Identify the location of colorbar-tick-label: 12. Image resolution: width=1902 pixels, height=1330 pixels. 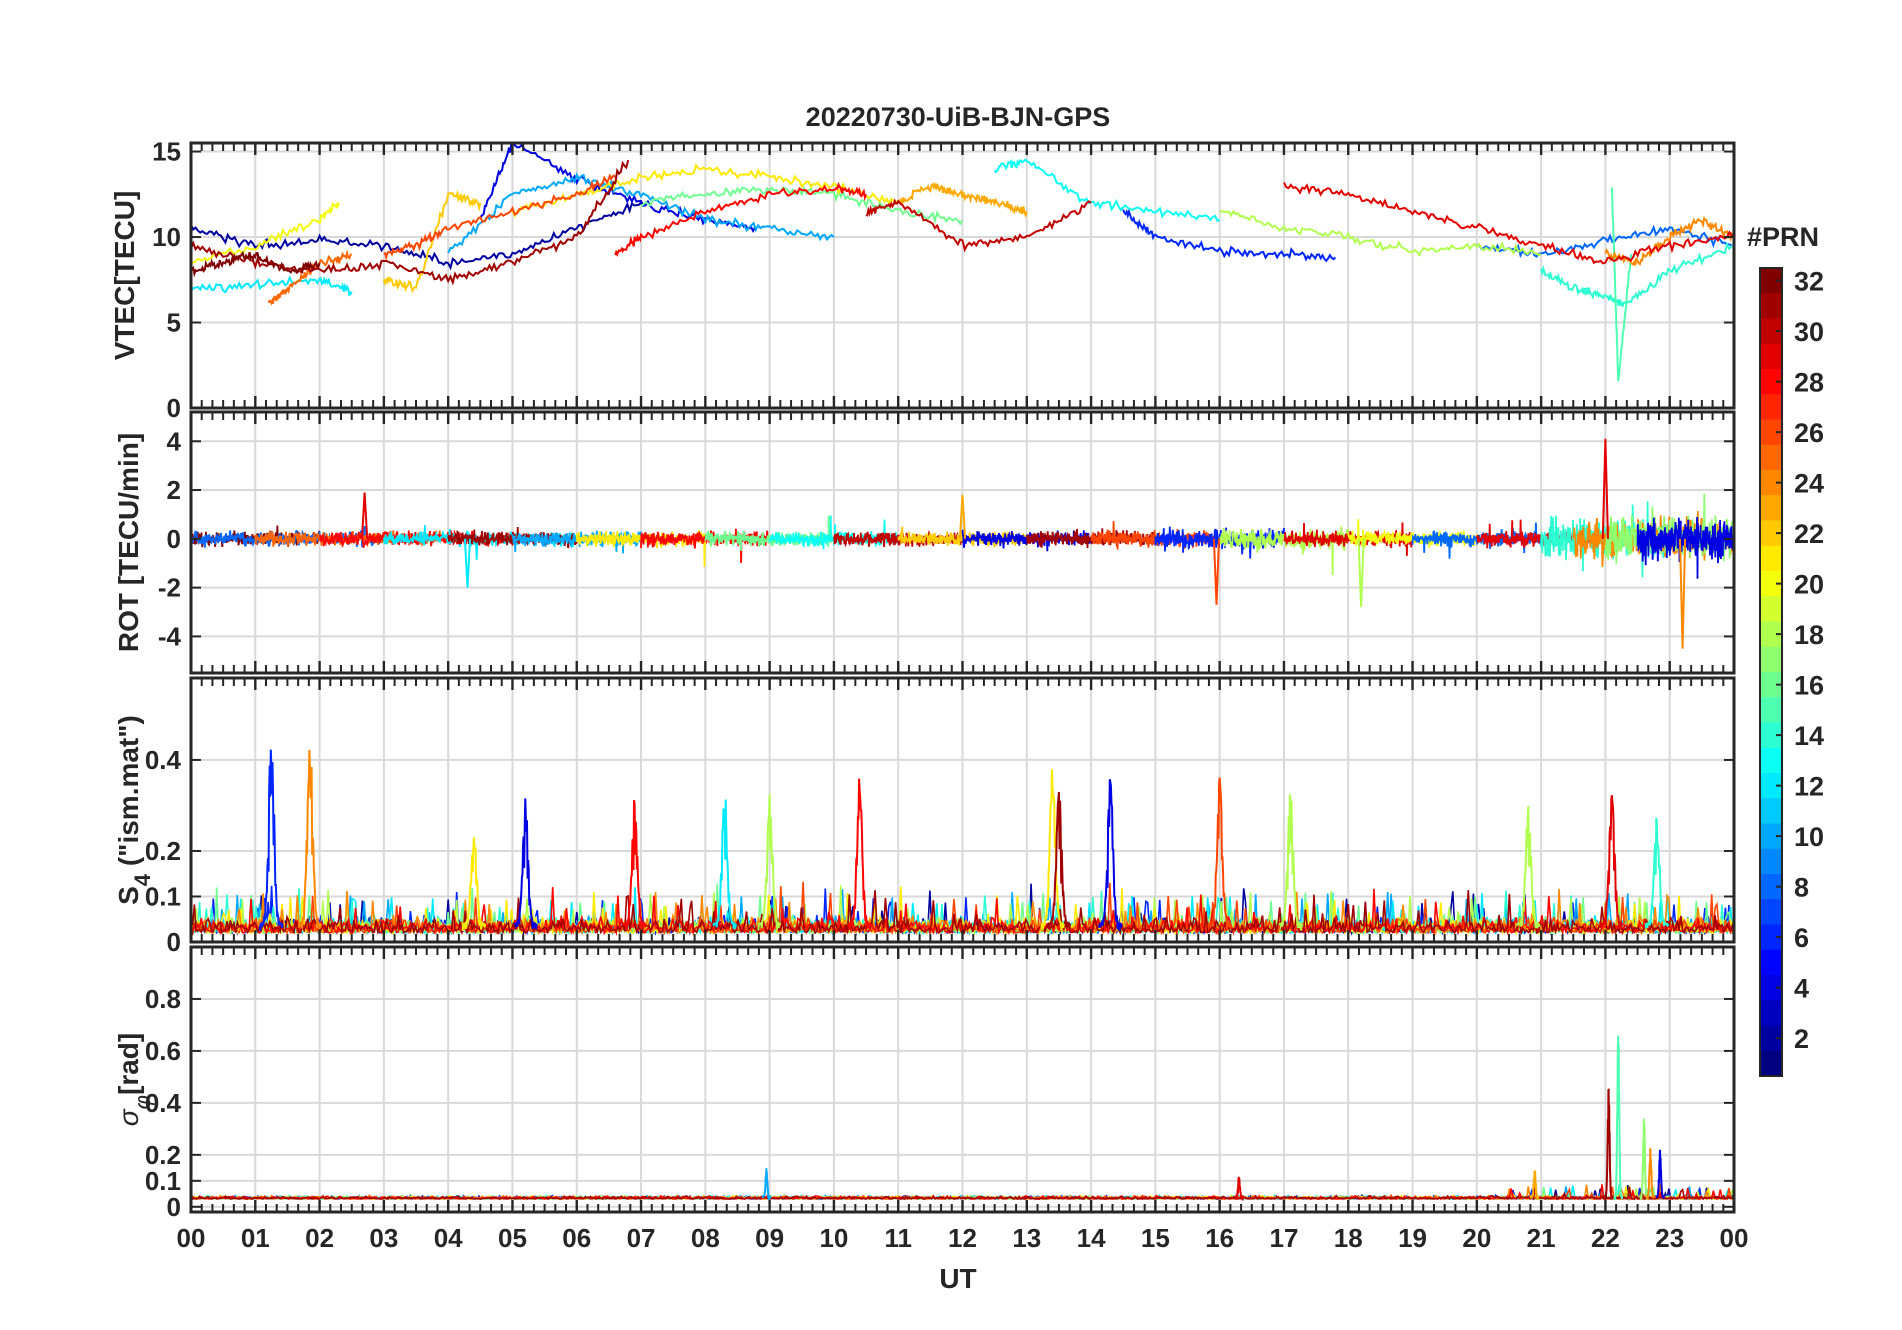
(1809, 787).